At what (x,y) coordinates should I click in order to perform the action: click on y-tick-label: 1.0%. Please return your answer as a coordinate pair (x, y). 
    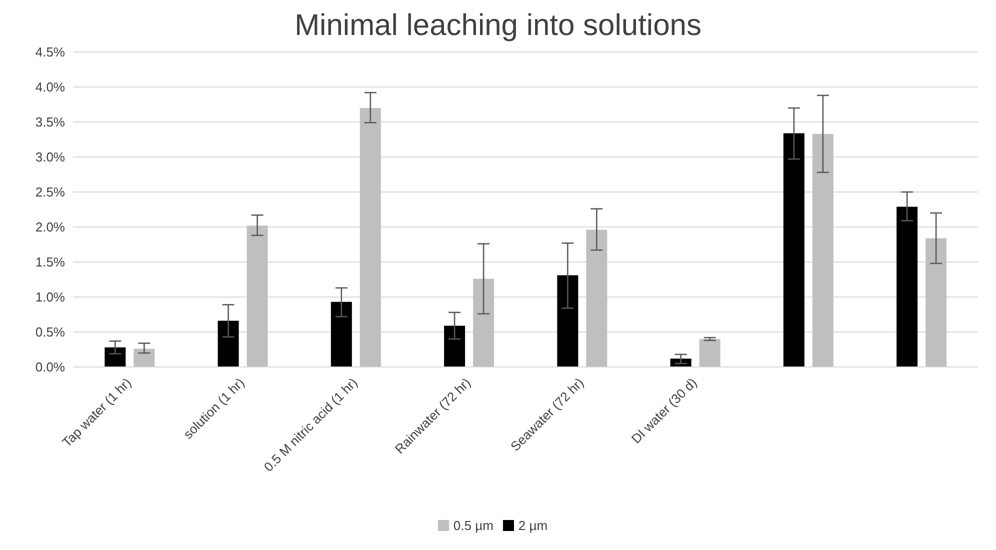
    Looking at the image, I should click on (50, 297).